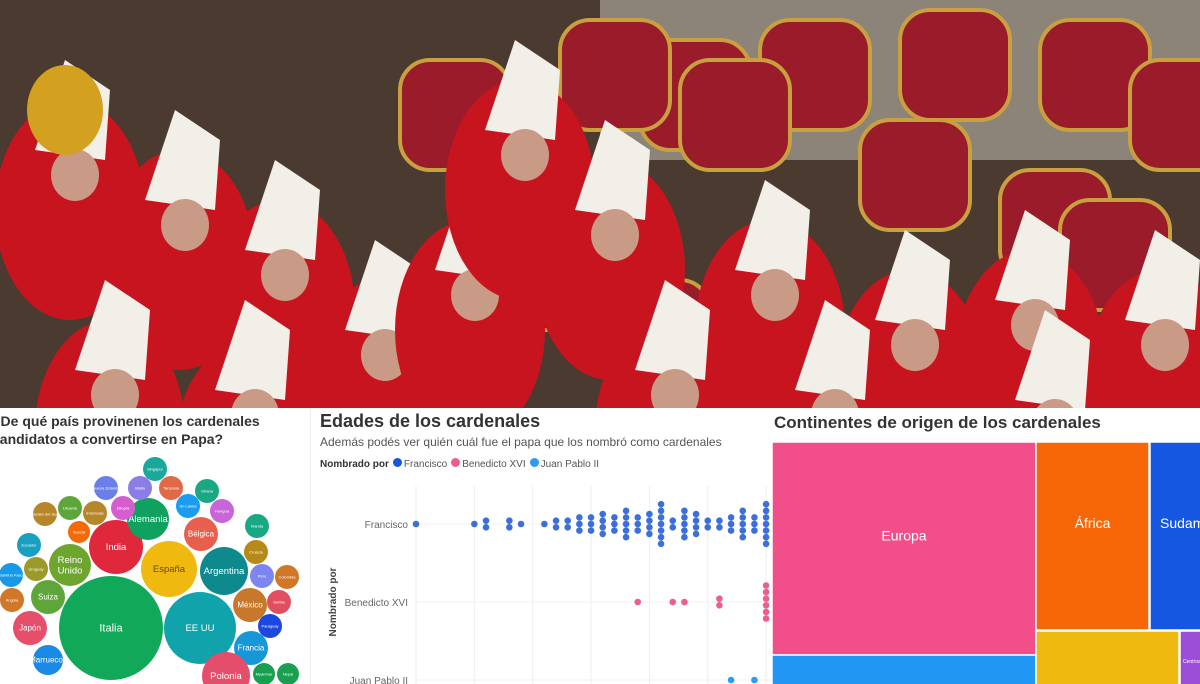 The width and height of the screenshot is (1200, 684). What do you see at coordinates (222, 511) in the screenshot?
I see `bubble-hungría` at bounding box center [222, 511].